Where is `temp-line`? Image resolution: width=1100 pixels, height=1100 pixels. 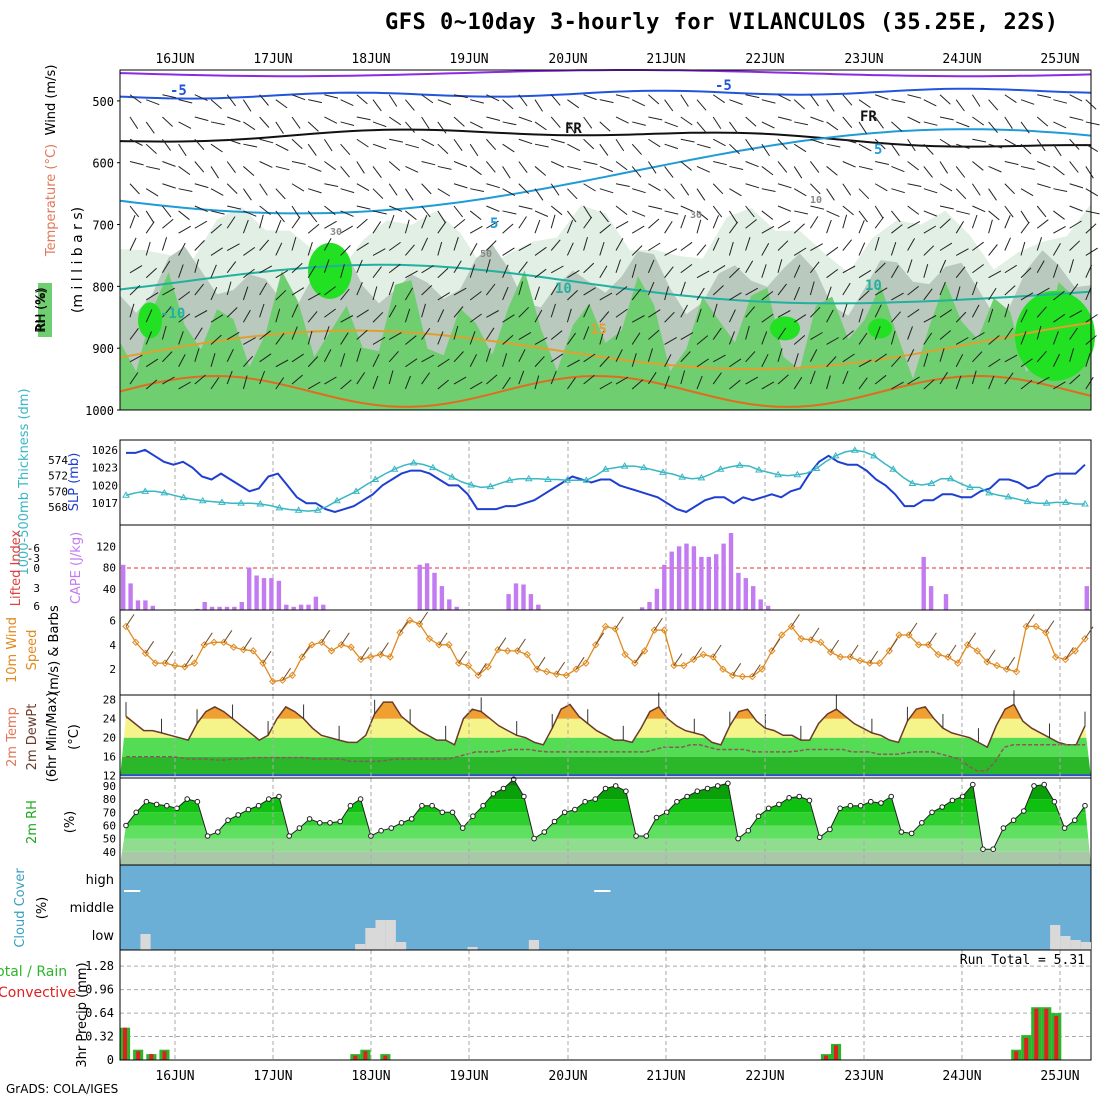
temp-line is located at coordinates (605, 725).